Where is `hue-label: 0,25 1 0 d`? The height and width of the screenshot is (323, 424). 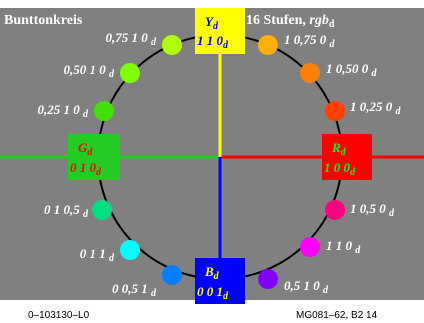 hue-label: 0,25 1 0 d is located at coordinates (64, 111).